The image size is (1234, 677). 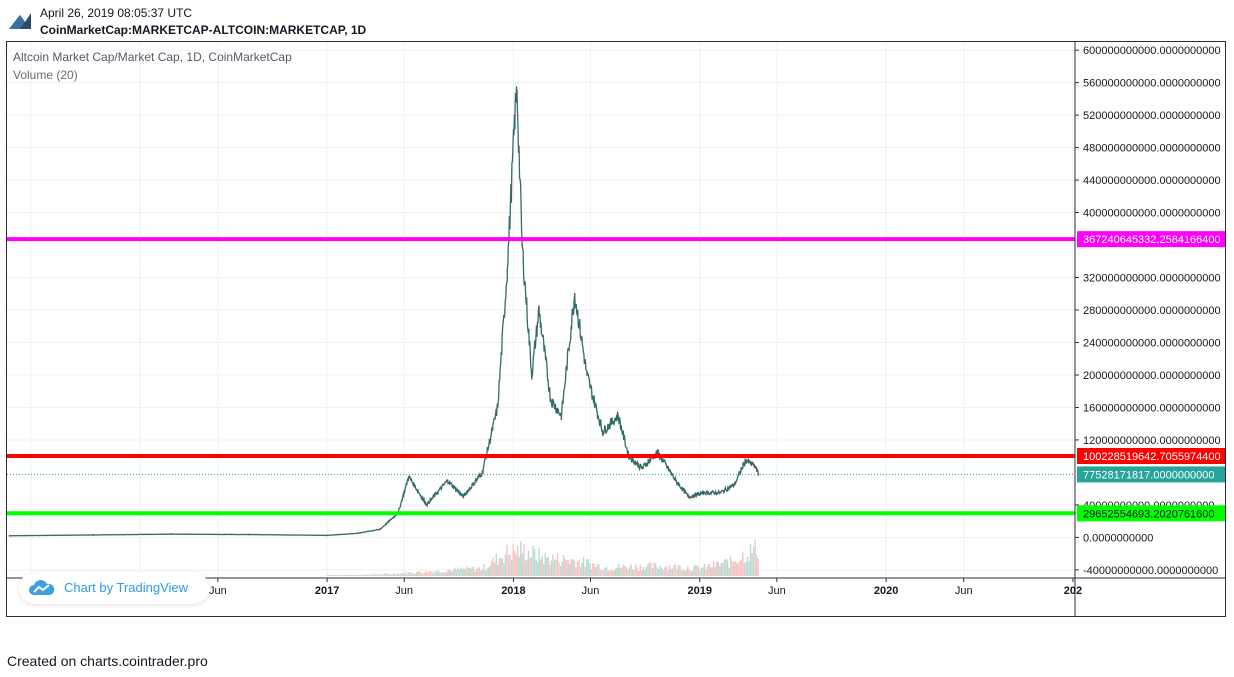 What do you see at coordinates (20, 21) in the screenshot?
I see `tradingview-logo-icon` at bounding box center [20, 21].